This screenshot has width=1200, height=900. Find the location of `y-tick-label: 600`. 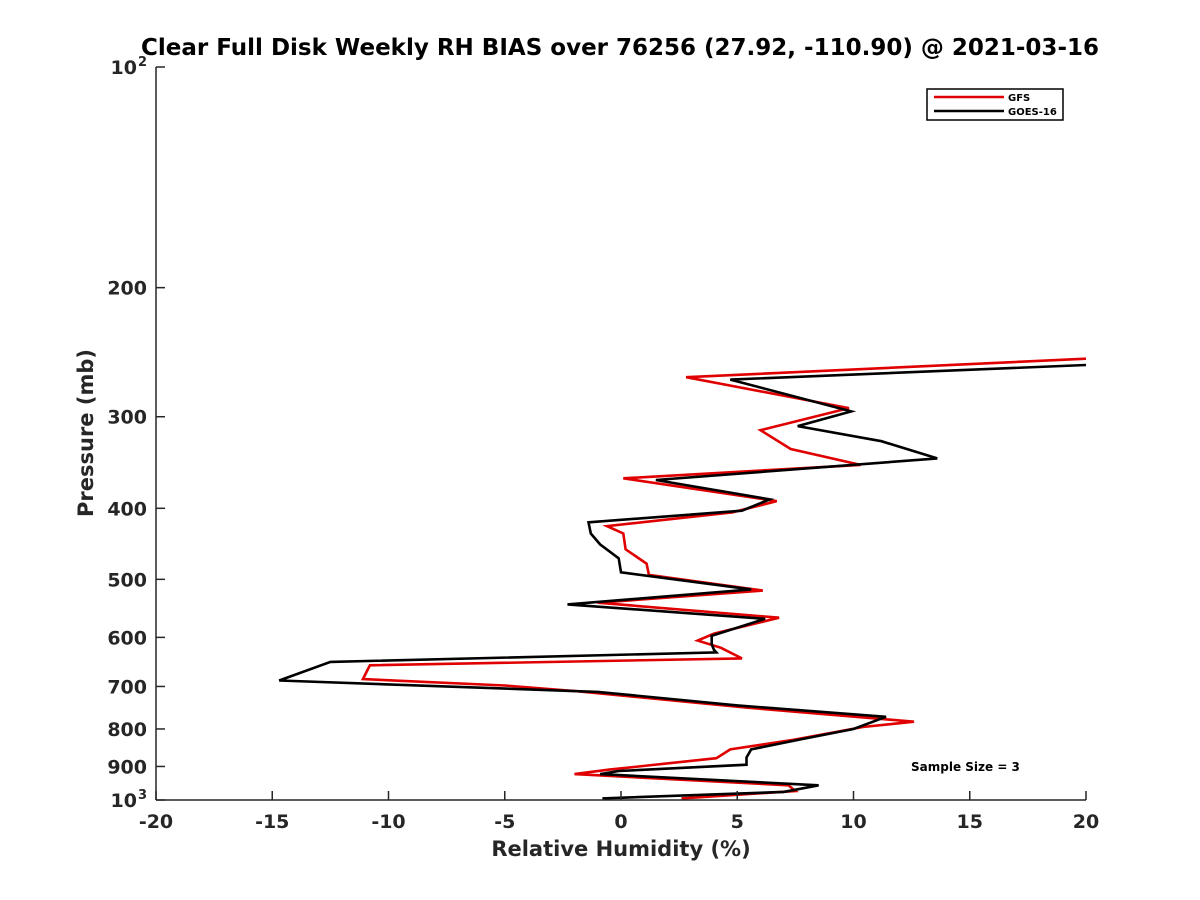

y-tick-label: 600 is located at coordinates (127, 638).